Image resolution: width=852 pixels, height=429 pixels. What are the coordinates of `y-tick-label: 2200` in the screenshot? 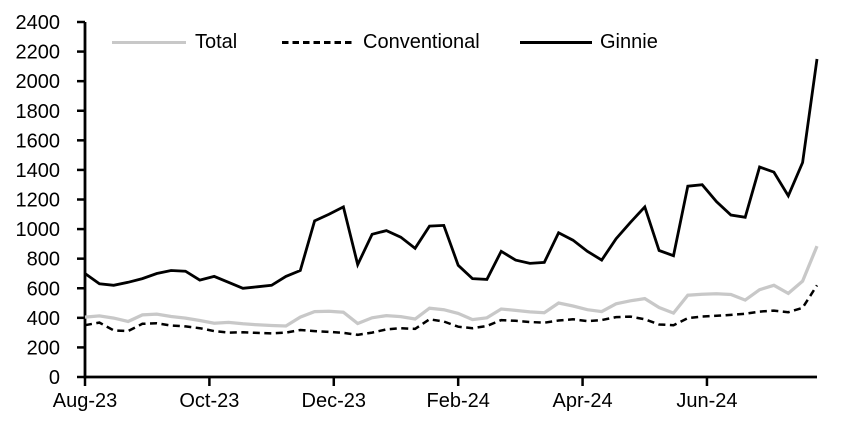 It's located at (38, 53).